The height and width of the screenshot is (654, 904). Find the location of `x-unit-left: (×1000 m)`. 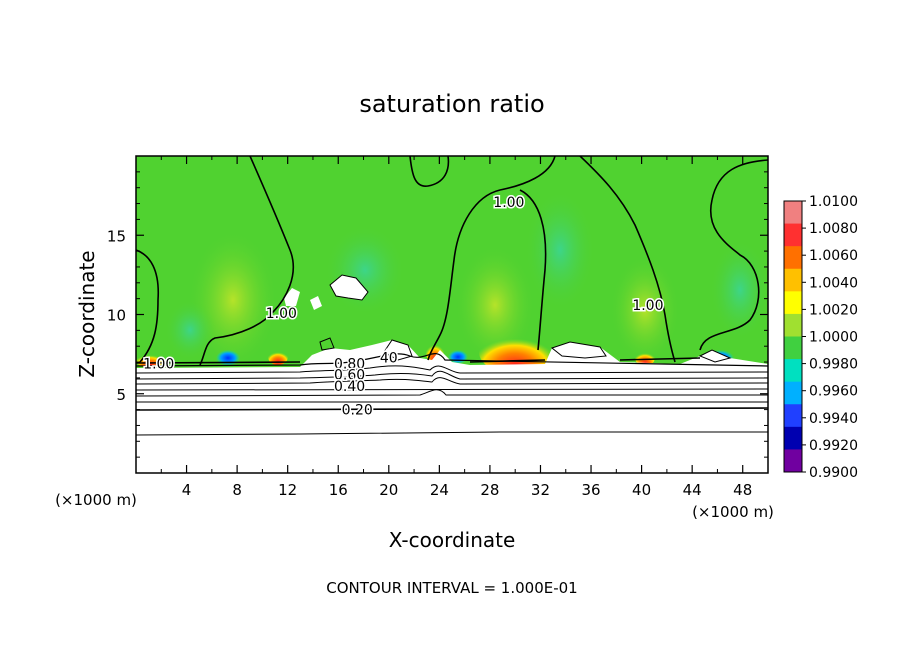

x-unit-left: (×1000 m) is located at coordinates (96, 500).